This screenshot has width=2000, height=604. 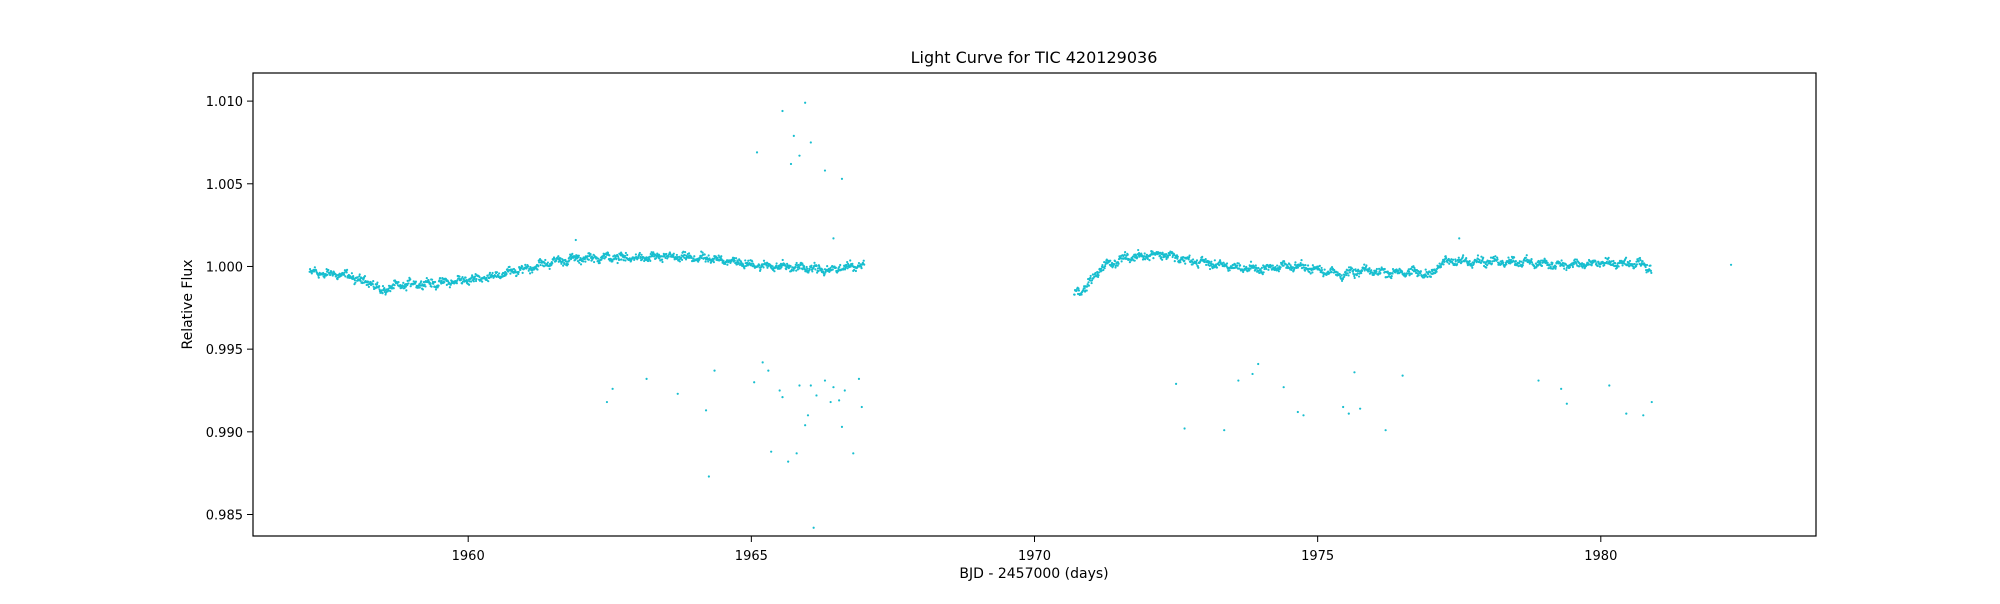 I want to click on y-tick-label: 0.995, so click(x=224, y=350).